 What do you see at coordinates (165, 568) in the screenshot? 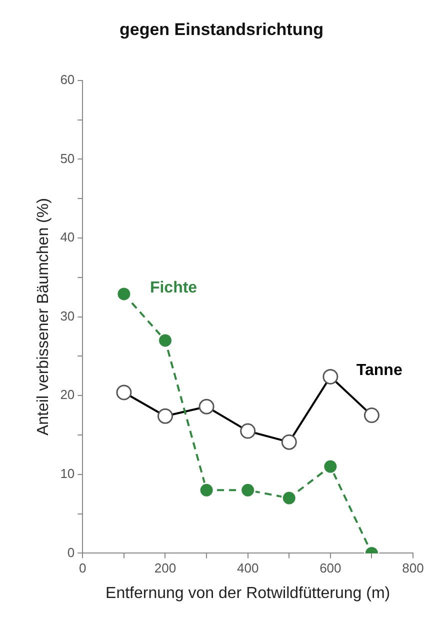
I see `x-tick-label: 200` at bounding box center [165, 568].